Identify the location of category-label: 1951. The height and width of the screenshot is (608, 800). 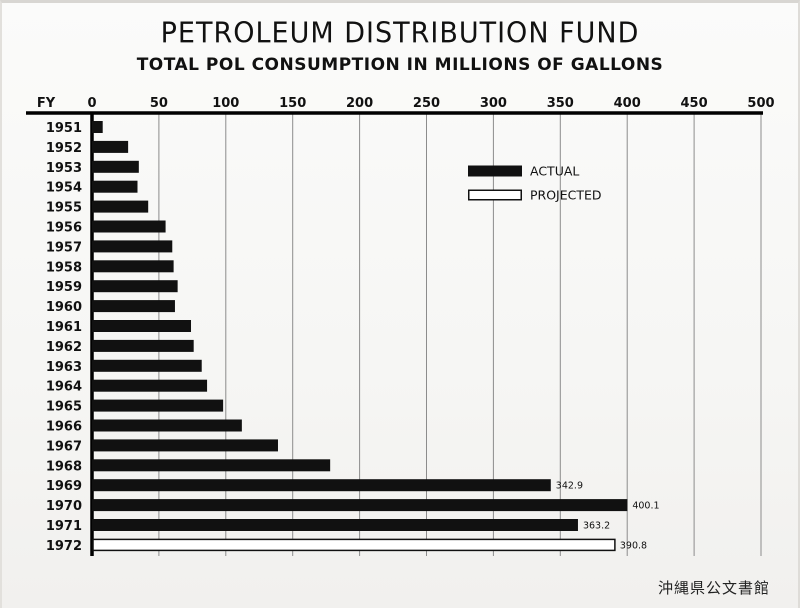
(64, 128).